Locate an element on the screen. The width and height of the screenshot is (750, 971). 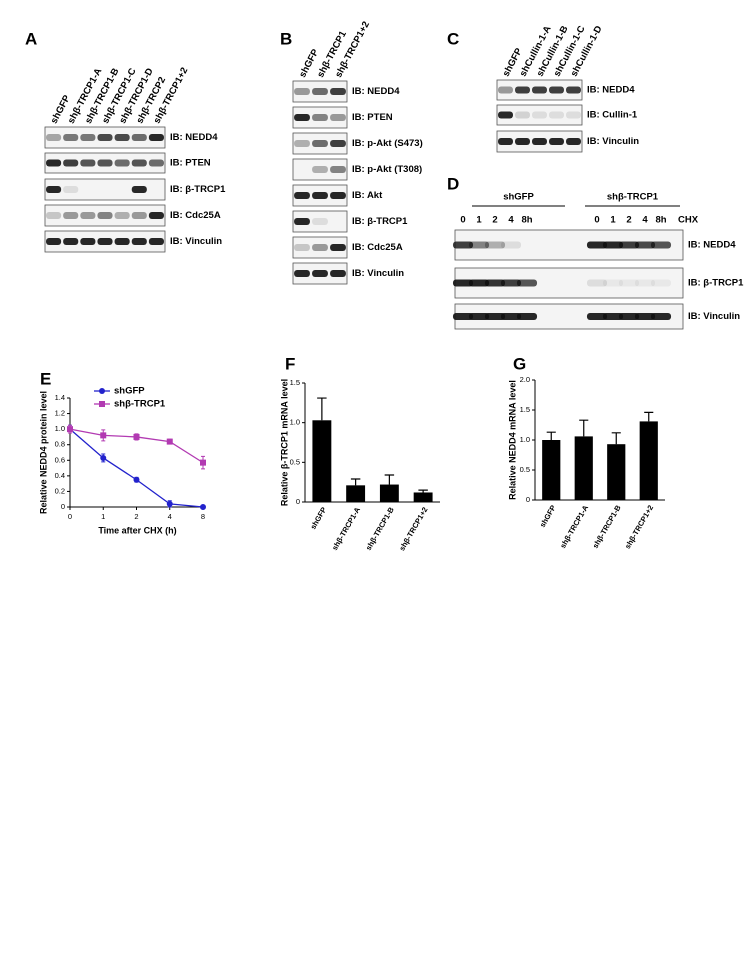
y-axis-label: Relative β-TRCP1 mRNA level is located at coordinates (284, 442).